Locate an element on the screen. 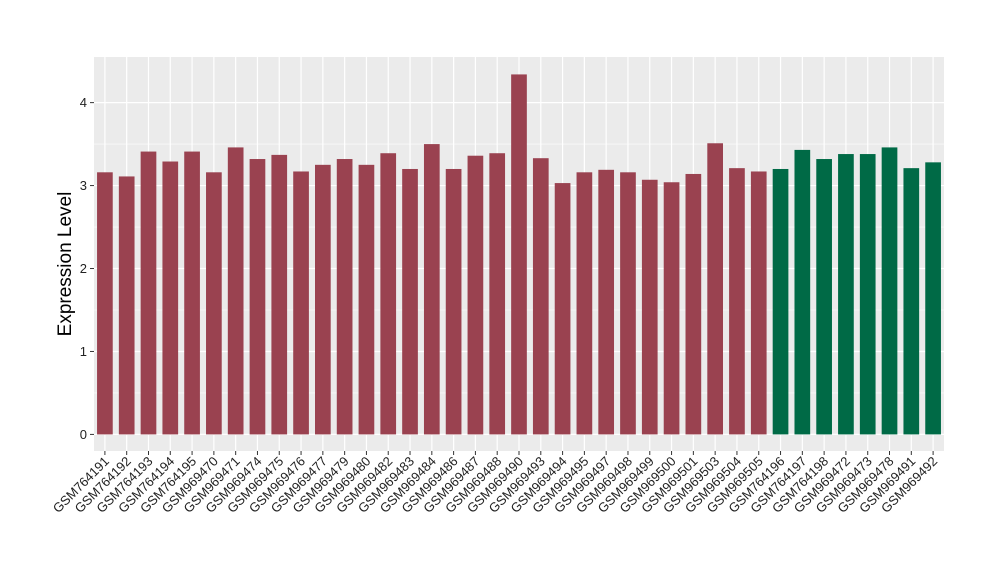  bar-GSM764195 is located at coordinates (192, 293).